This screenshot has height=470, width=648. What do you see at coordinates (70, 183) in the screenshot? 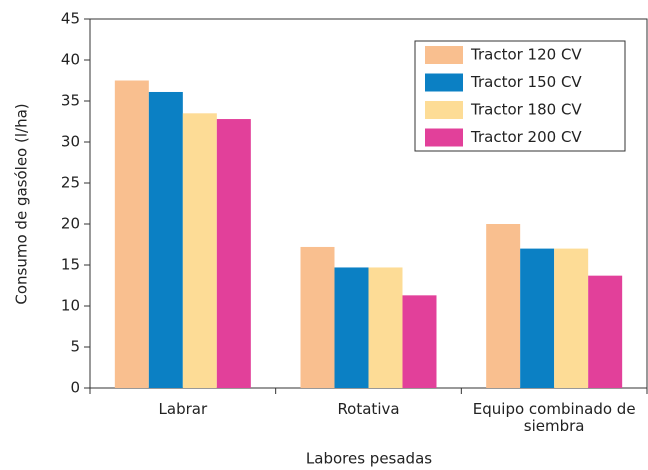
I see `y-tick-label: 25` at bounding box center [70, 183].